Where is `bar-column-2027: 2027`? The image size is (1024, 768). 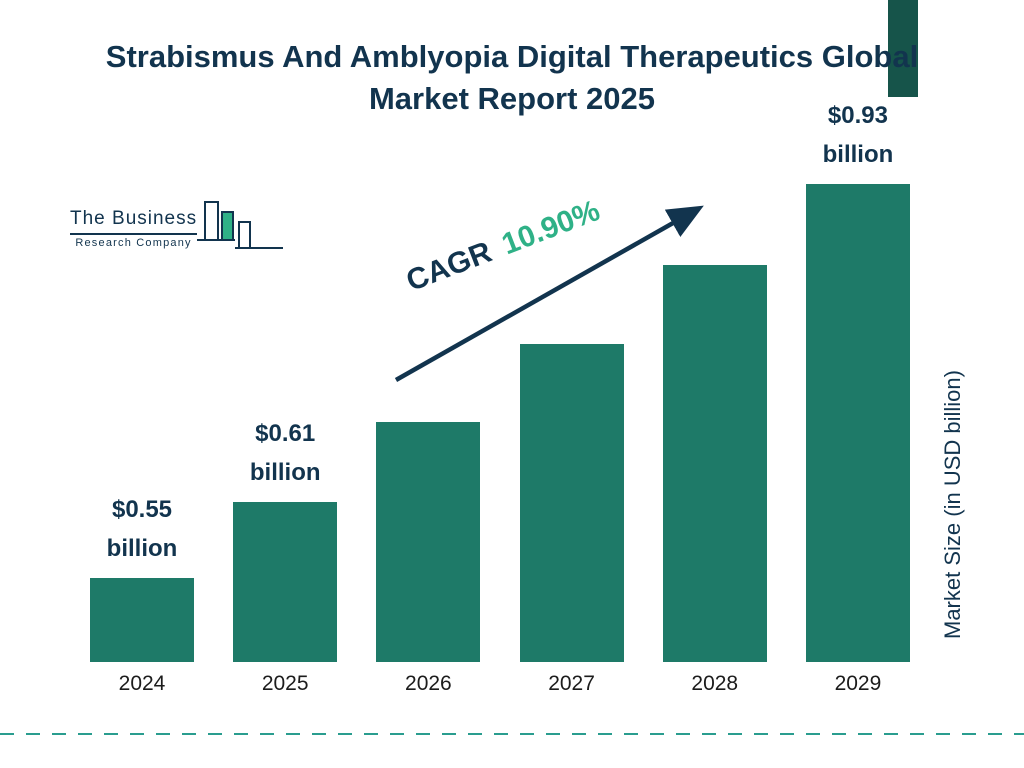
bar-column-2027: 2027 is located at coordinates (571, 520).